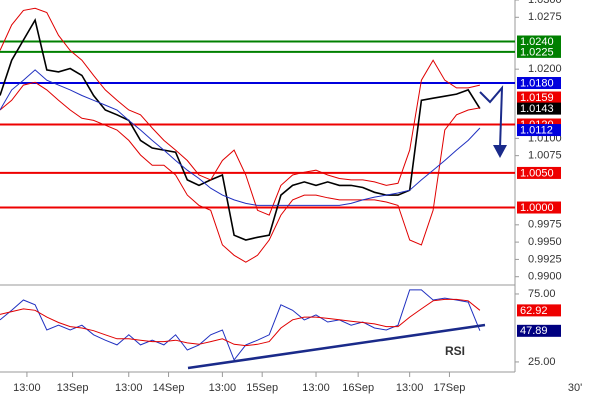 The image size is (590, 400). What do you see at coordinates (545, 259) in the screenshot?
I see `y-tick-label: 0.9925` at bounding box center [545, 259].